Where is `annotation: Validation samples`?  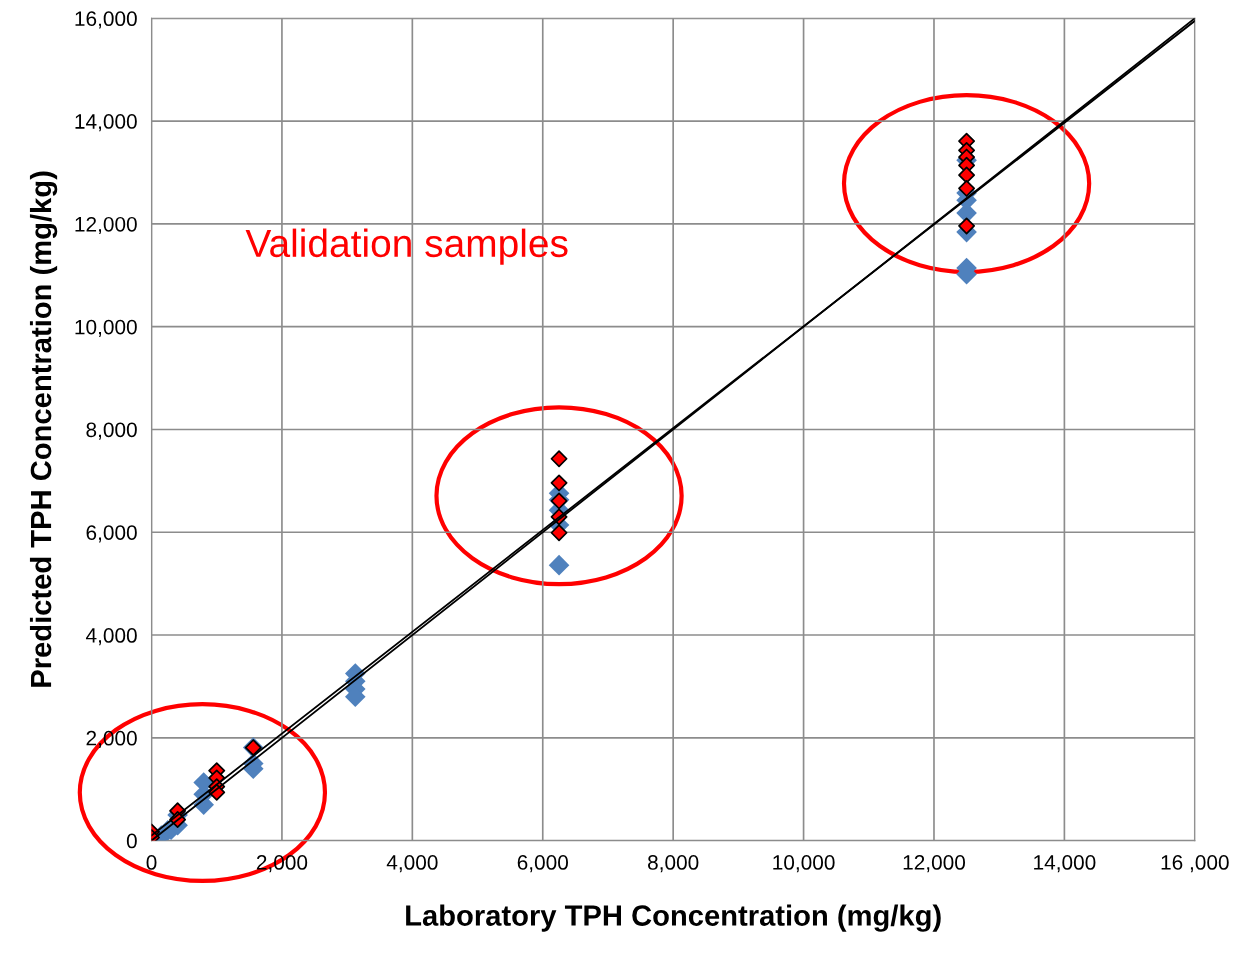
annotation: Validation samples is located at coordinates (406, 246).